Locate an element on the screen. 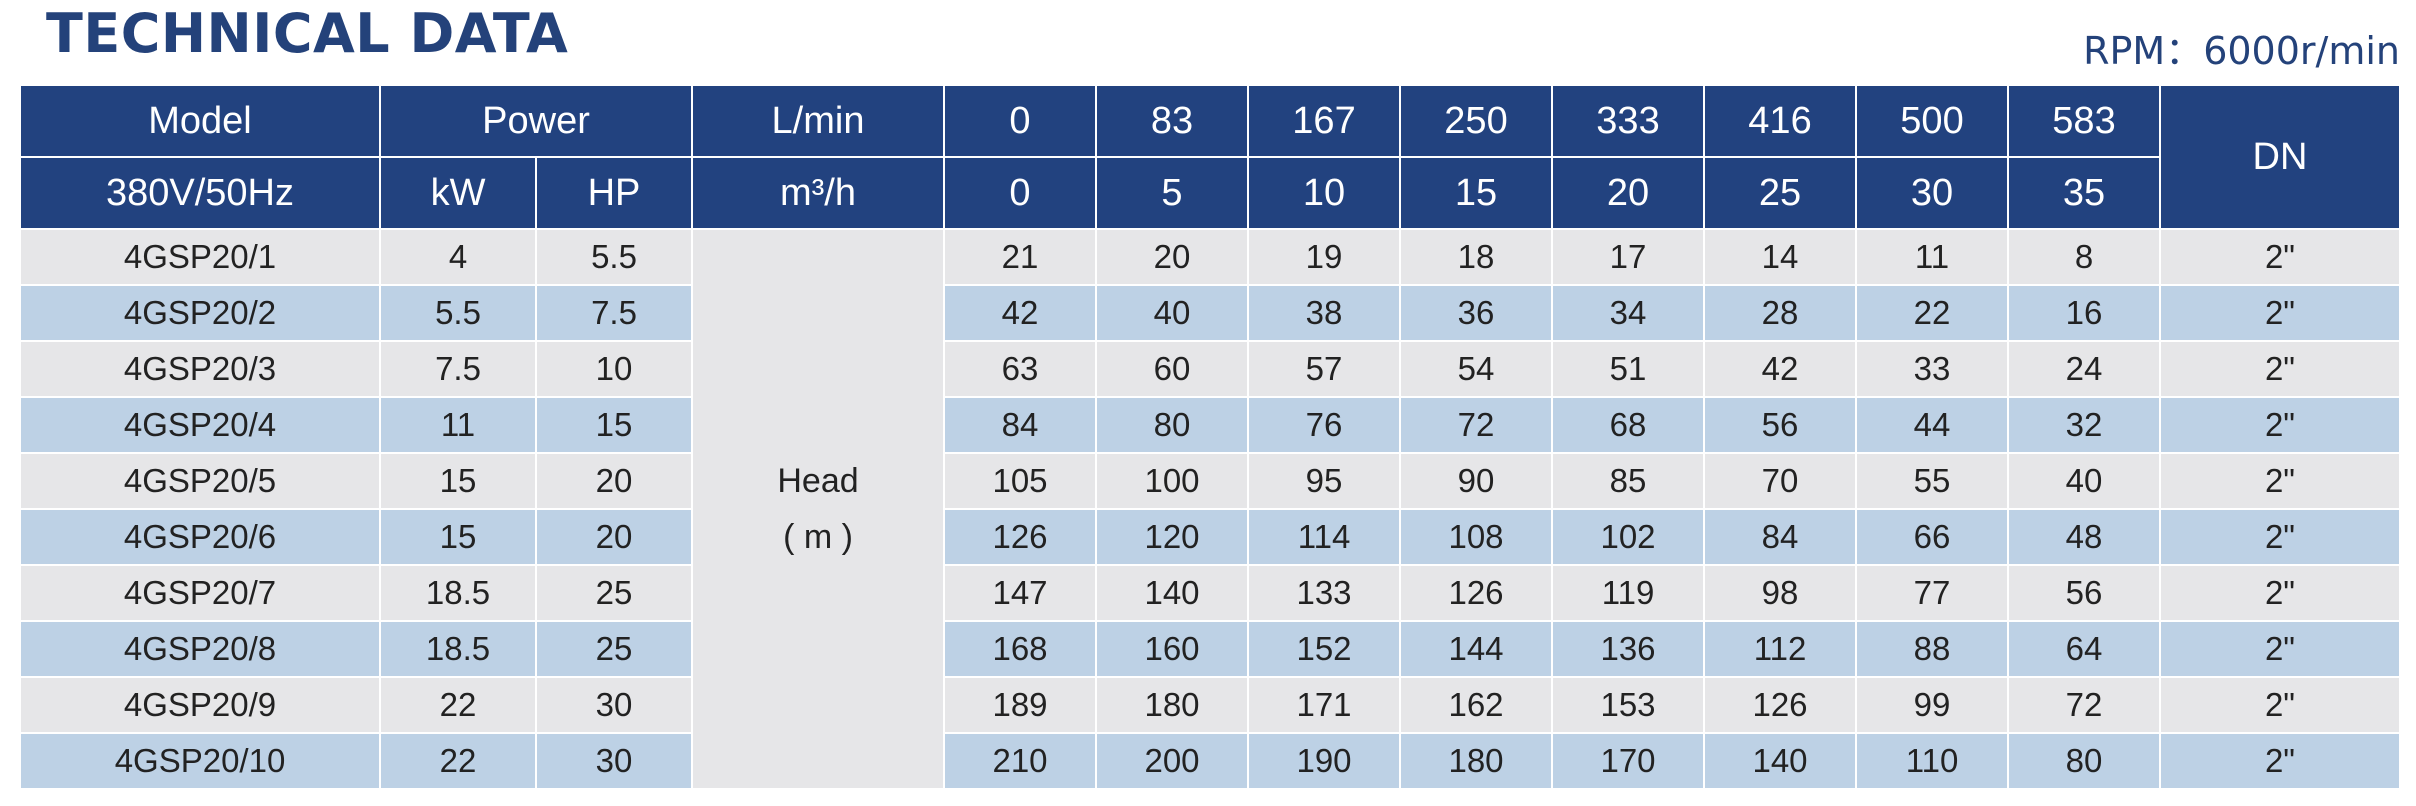 The height and width of the screenshot is (806, 2416). hp-cell: 15 is located at coordinates (614, 425).